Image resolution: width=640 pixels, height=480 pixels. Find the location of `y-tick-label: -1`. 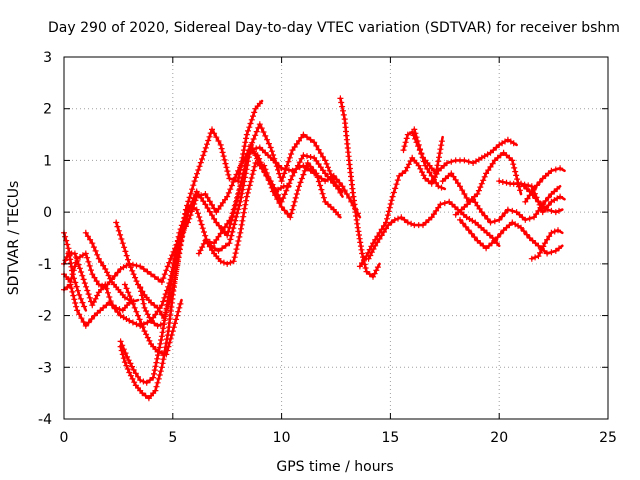

y-tick-label: -1 is located at coordinates (45, 265).